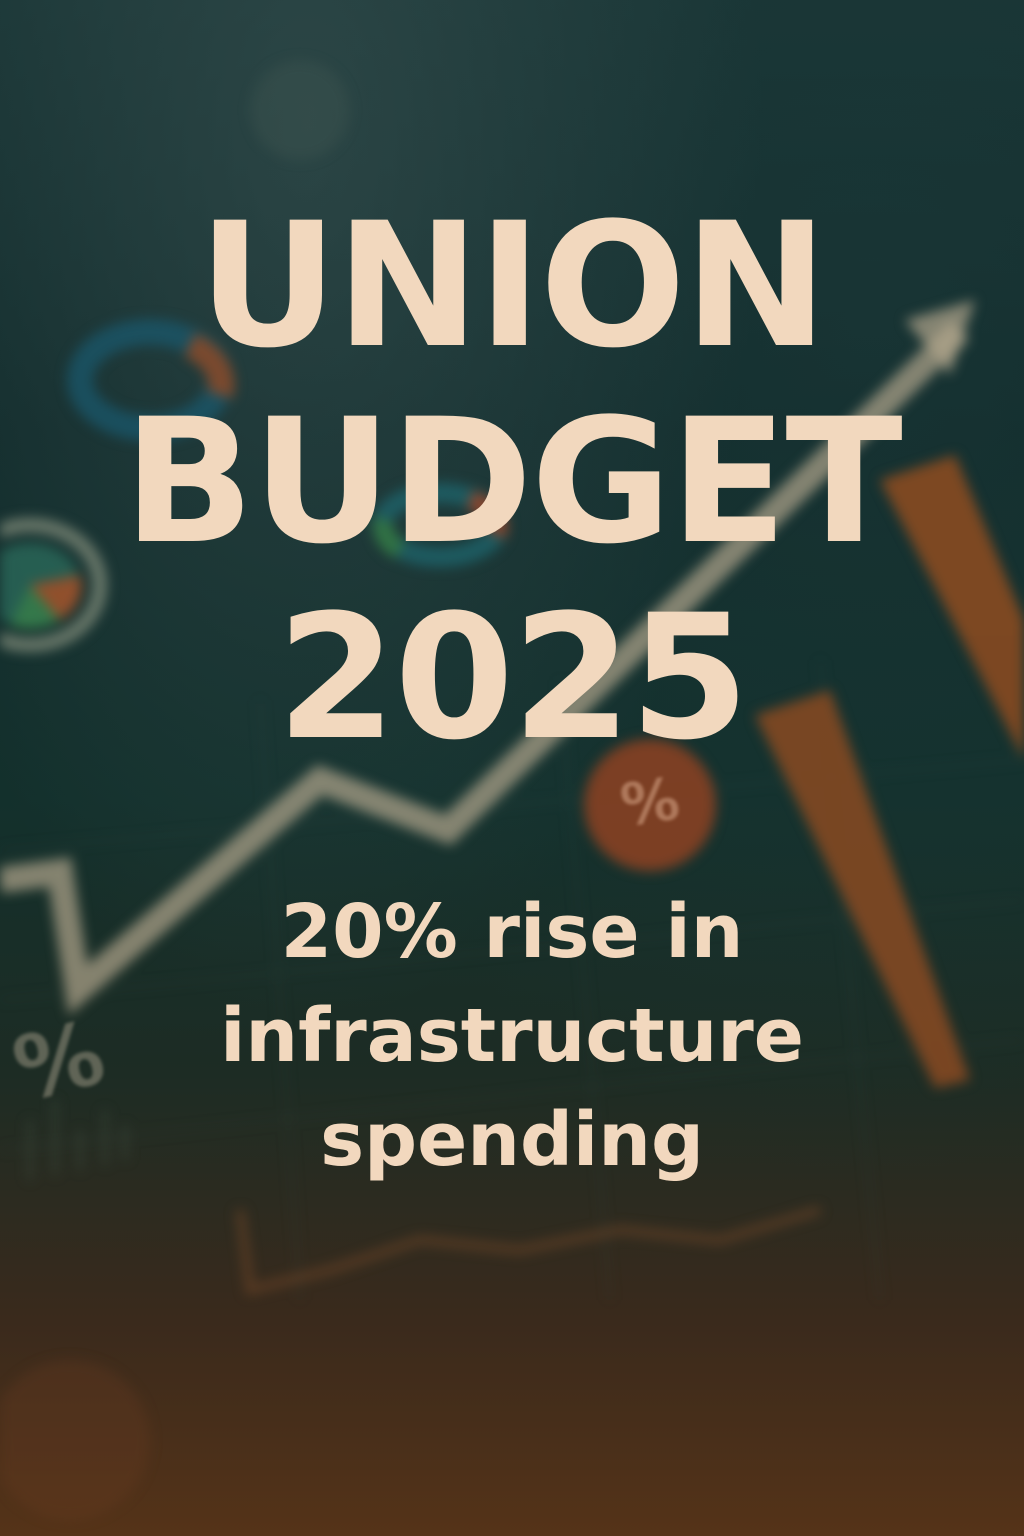  I want to click on title-line-union: UNION, so click(513, 285).